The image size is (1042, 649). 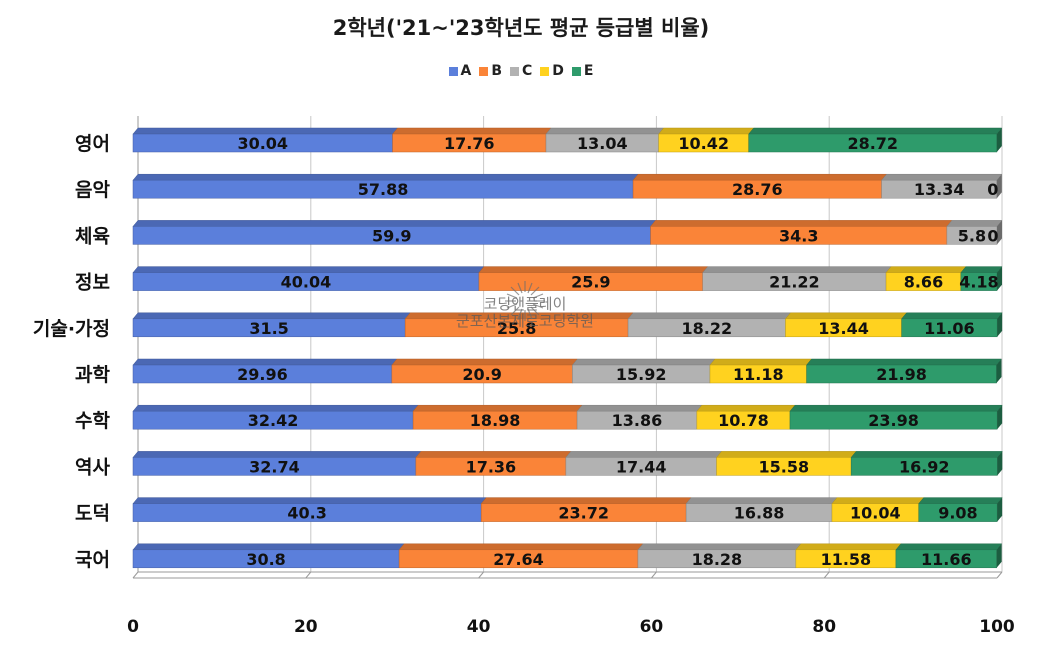 What do you see at coordinates (637, 420) in the screenshot?
I see `data-label-c: 13.86` at bounding box center [637, 420].